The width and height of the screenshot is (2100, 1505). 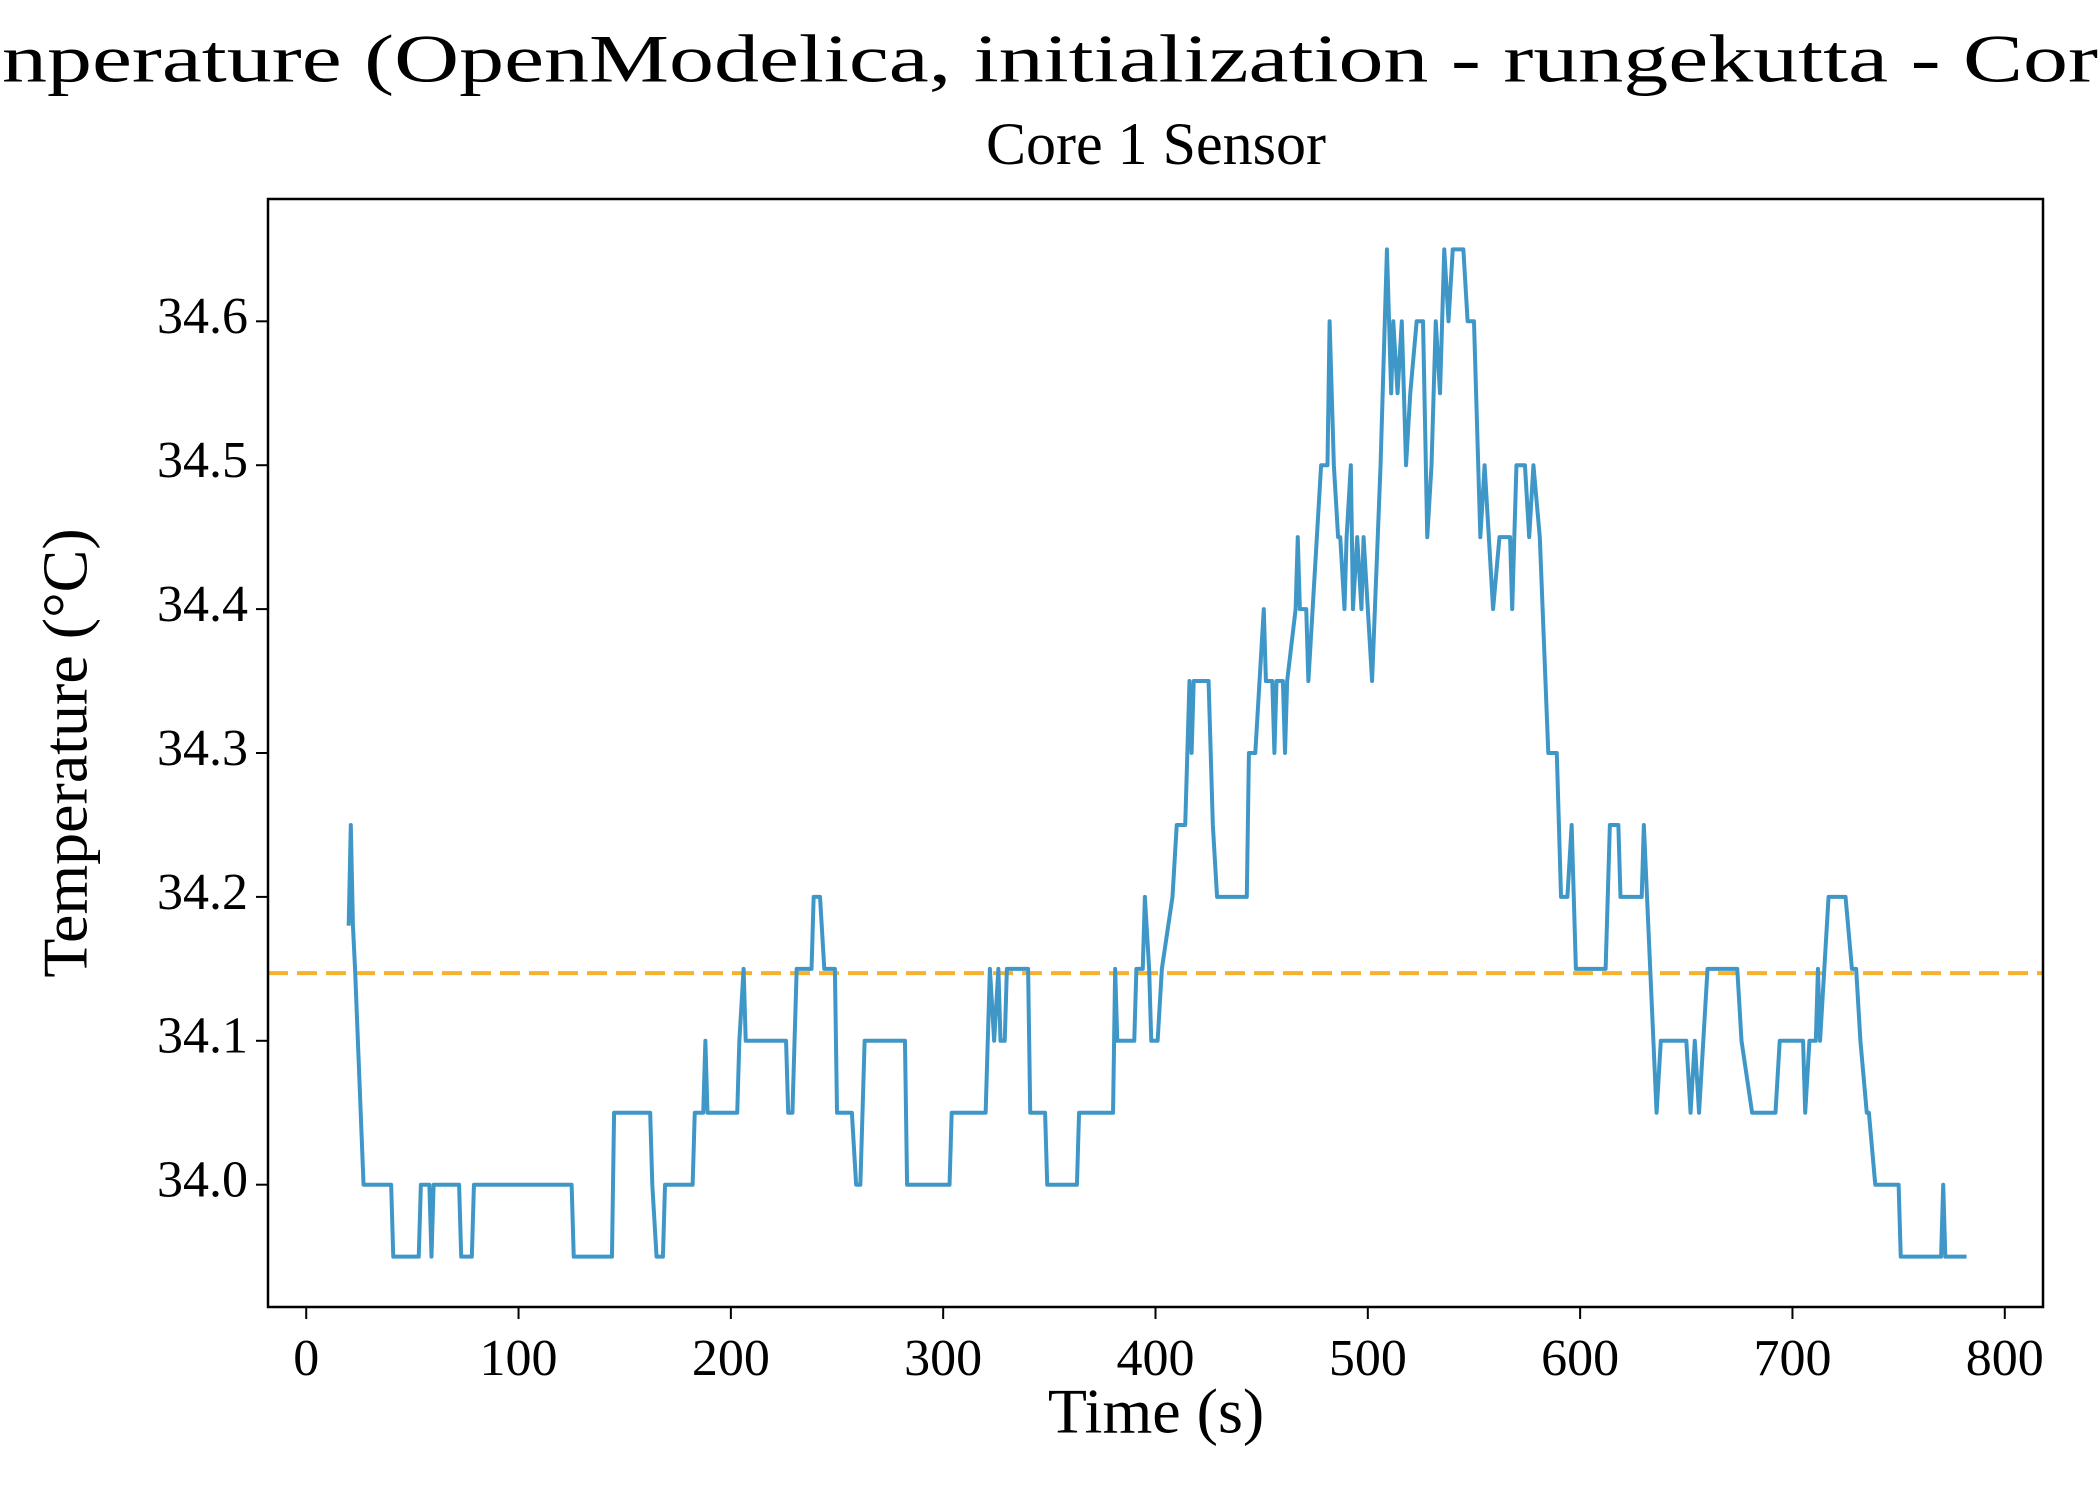 I want to click on y-tick-label: 34.4, so click(x=202, y=604).